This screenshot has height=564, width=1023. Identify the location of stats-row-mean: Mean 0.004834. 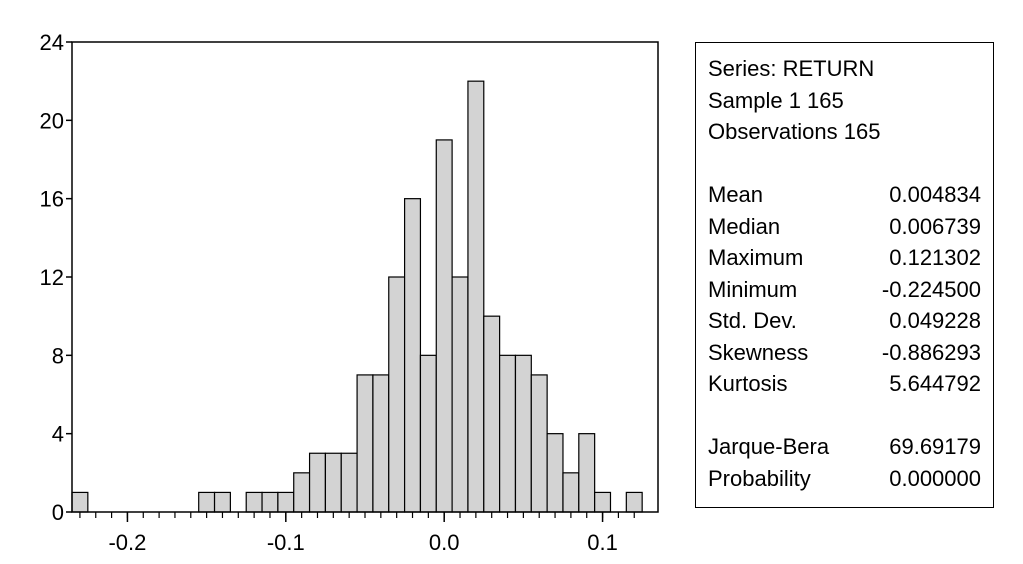
(844, 195).